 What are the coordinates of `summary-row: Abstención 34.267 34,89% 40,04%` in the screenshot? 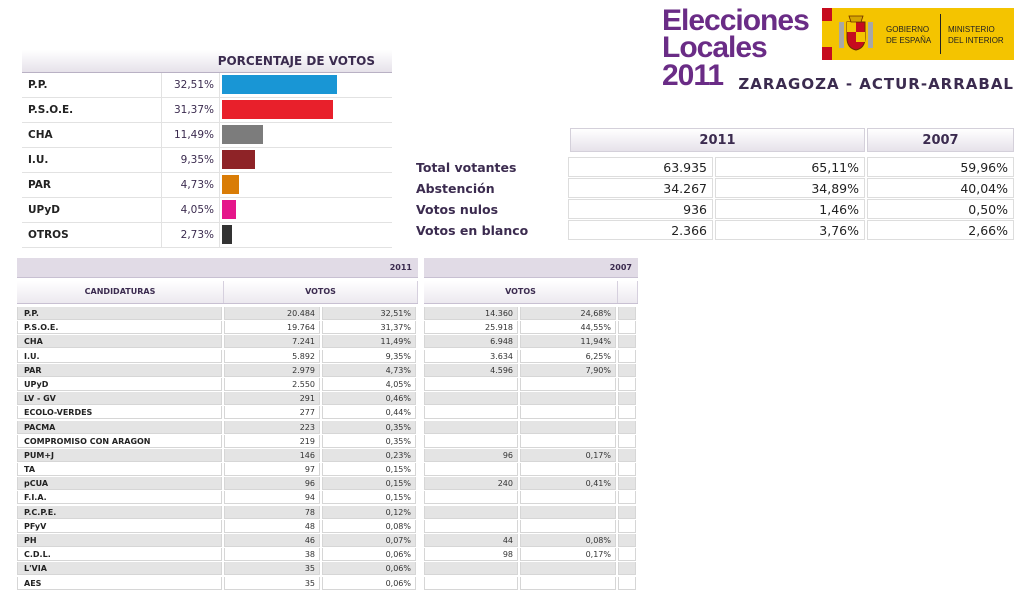 It's located at (712, 188).